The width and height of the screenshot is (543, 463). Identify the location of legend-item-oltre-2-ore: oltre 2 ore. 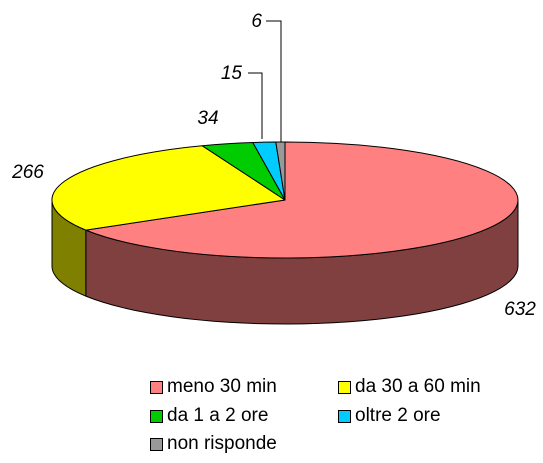
(389, 416).